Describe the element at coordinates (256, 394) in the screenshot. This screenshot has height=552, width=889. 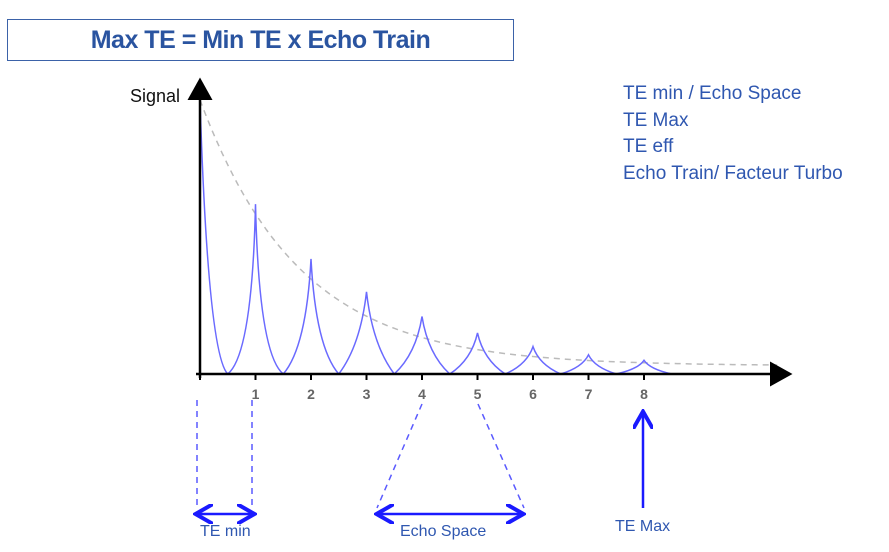
I see `x-tick-label: 1` at that location.